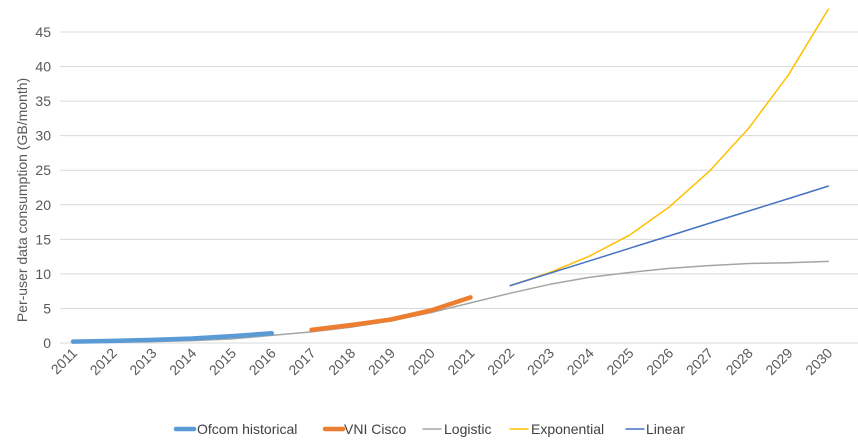 This screenshot has height=444, width=858. I want to click on x-tick-label: 2018, so click(341, 361).